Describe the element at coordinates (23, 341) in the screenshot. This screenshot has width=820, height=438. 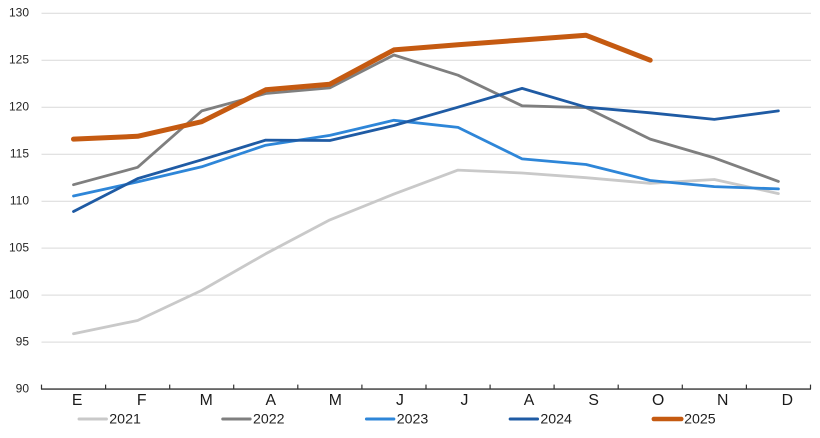
I see `svg-text: 95` at that location.